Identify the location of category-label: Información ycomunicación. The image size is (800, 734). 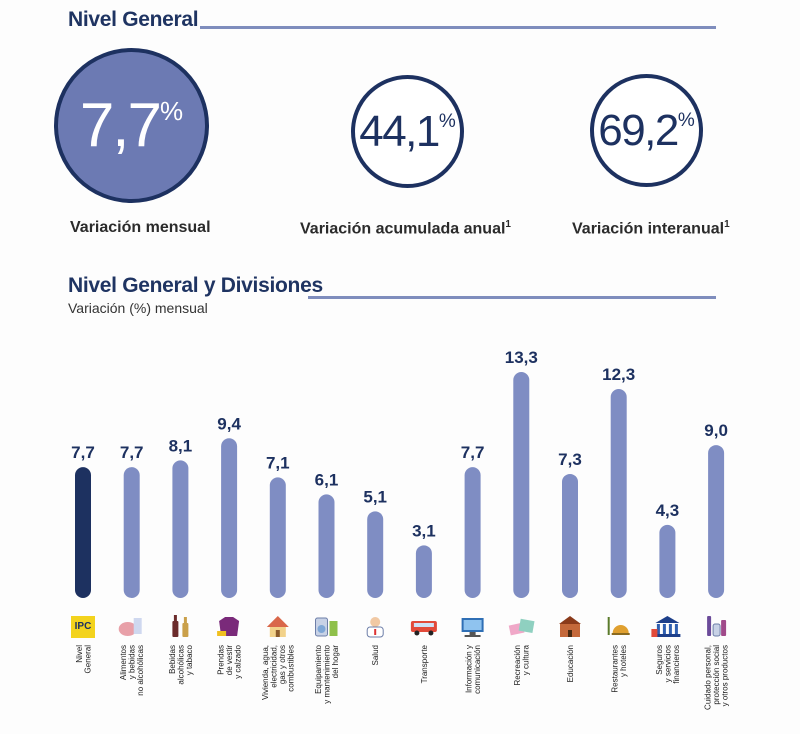
(473, 669).